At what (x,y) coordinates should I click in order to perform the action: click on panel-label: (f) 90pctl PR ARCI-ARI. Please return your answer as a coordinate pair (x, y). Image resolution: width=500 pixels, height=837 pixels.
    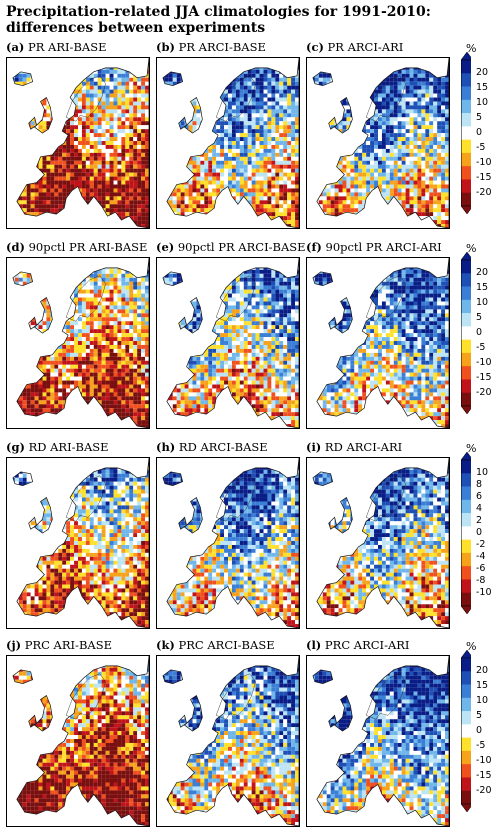
    Looking at the image, I should click on (374, 247).